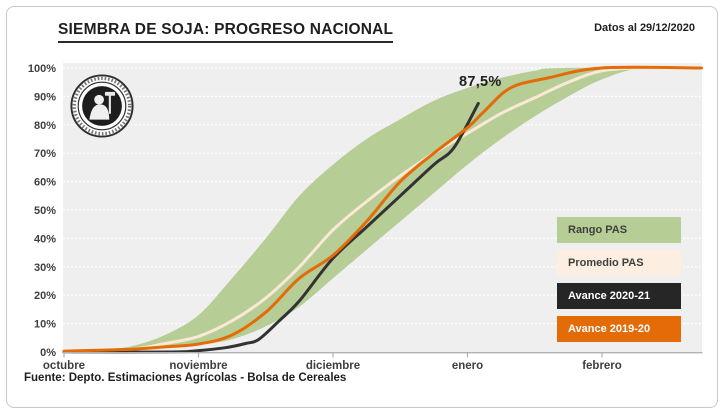 The image size is (724, 414). Describe the element at coordinates (333, 366) in the screenshot. I see `x-axis-label-diciembre: diciembre` at that location.